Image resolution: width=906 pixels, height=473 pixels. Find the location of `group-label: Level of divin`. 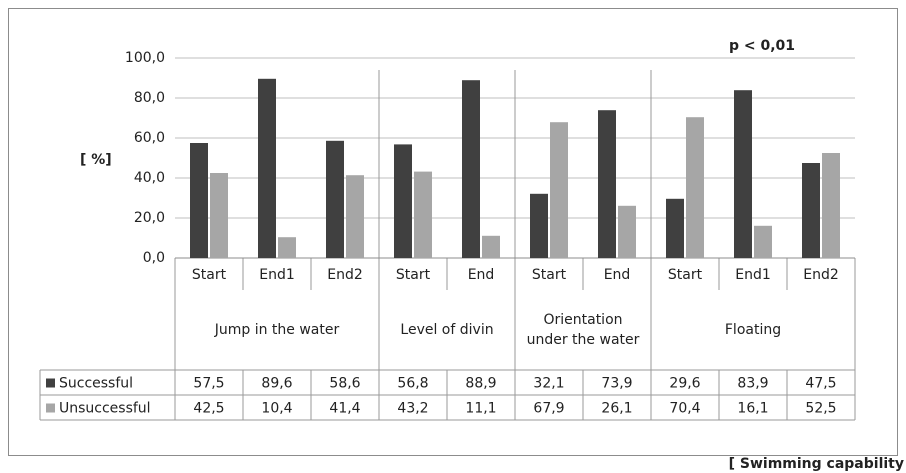

group-label: Level of divin is located at coordinates (447, 330).